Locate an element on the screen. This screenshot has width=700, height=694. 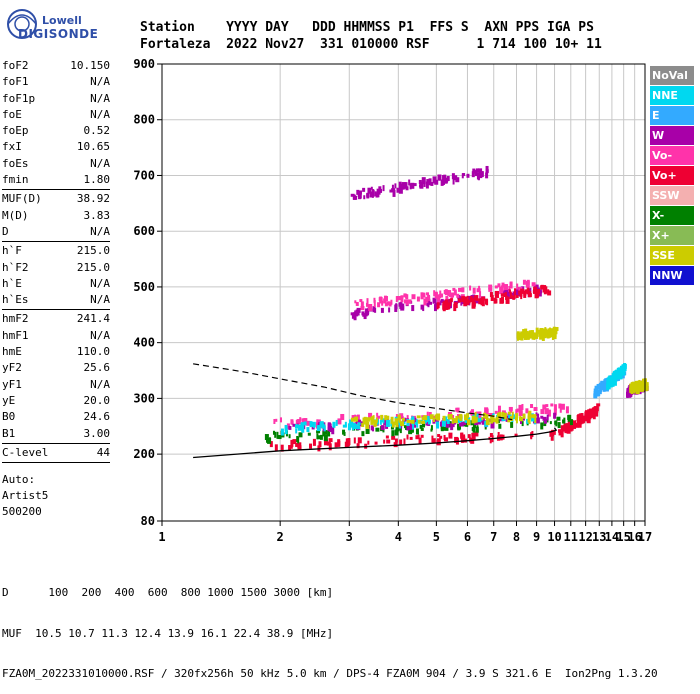
y-tick-label: 200 is located at coordinates (144, 454).